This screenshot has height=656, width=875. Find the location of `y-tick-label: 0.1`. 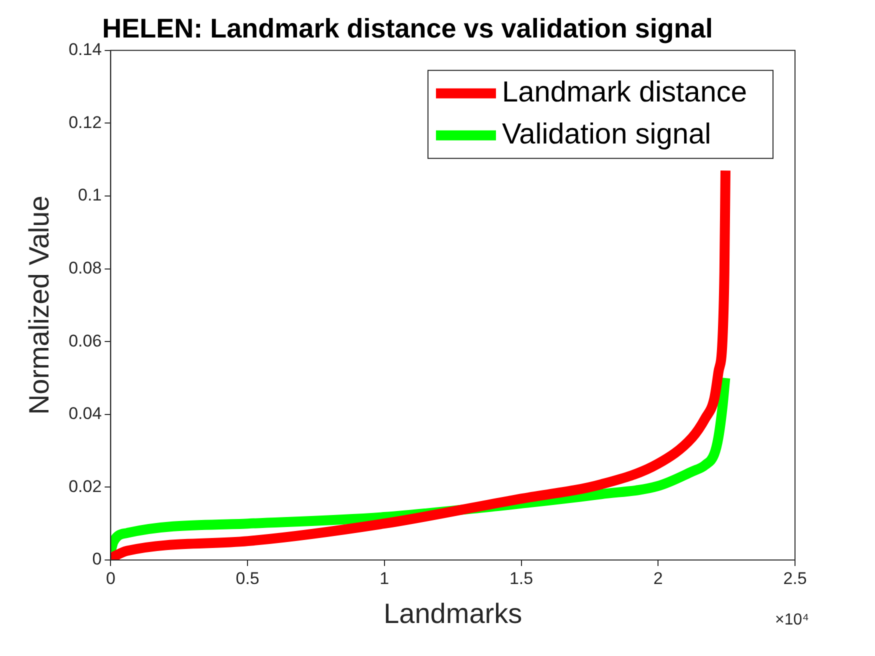

y-tick-label: 0.1 is located at coordinates (90, 195).